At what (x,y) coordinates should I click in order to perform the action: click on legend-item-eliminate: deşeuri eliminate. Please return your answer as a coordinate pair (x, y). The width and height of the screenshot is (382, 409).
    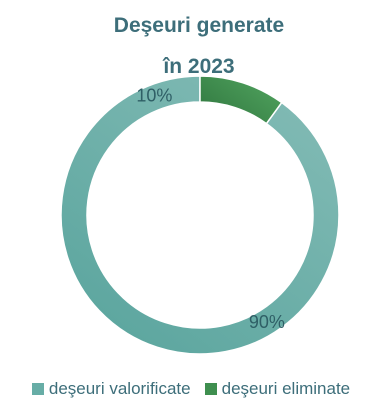
    Looking at the image, I should click on (277, 389).